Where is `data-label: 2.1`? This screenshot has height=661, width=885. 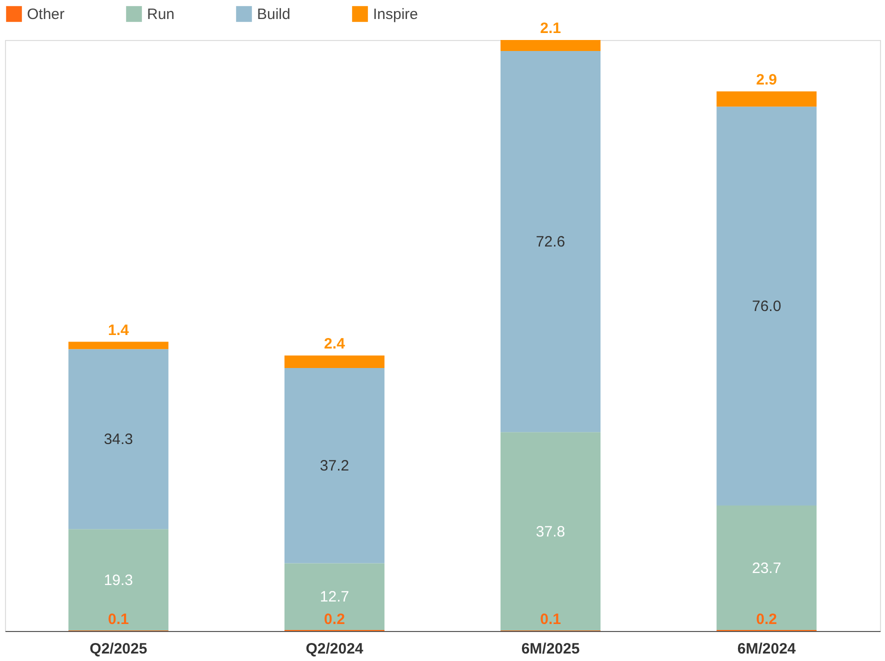 data-label: 2.1 is located at coordinates (550, 28).